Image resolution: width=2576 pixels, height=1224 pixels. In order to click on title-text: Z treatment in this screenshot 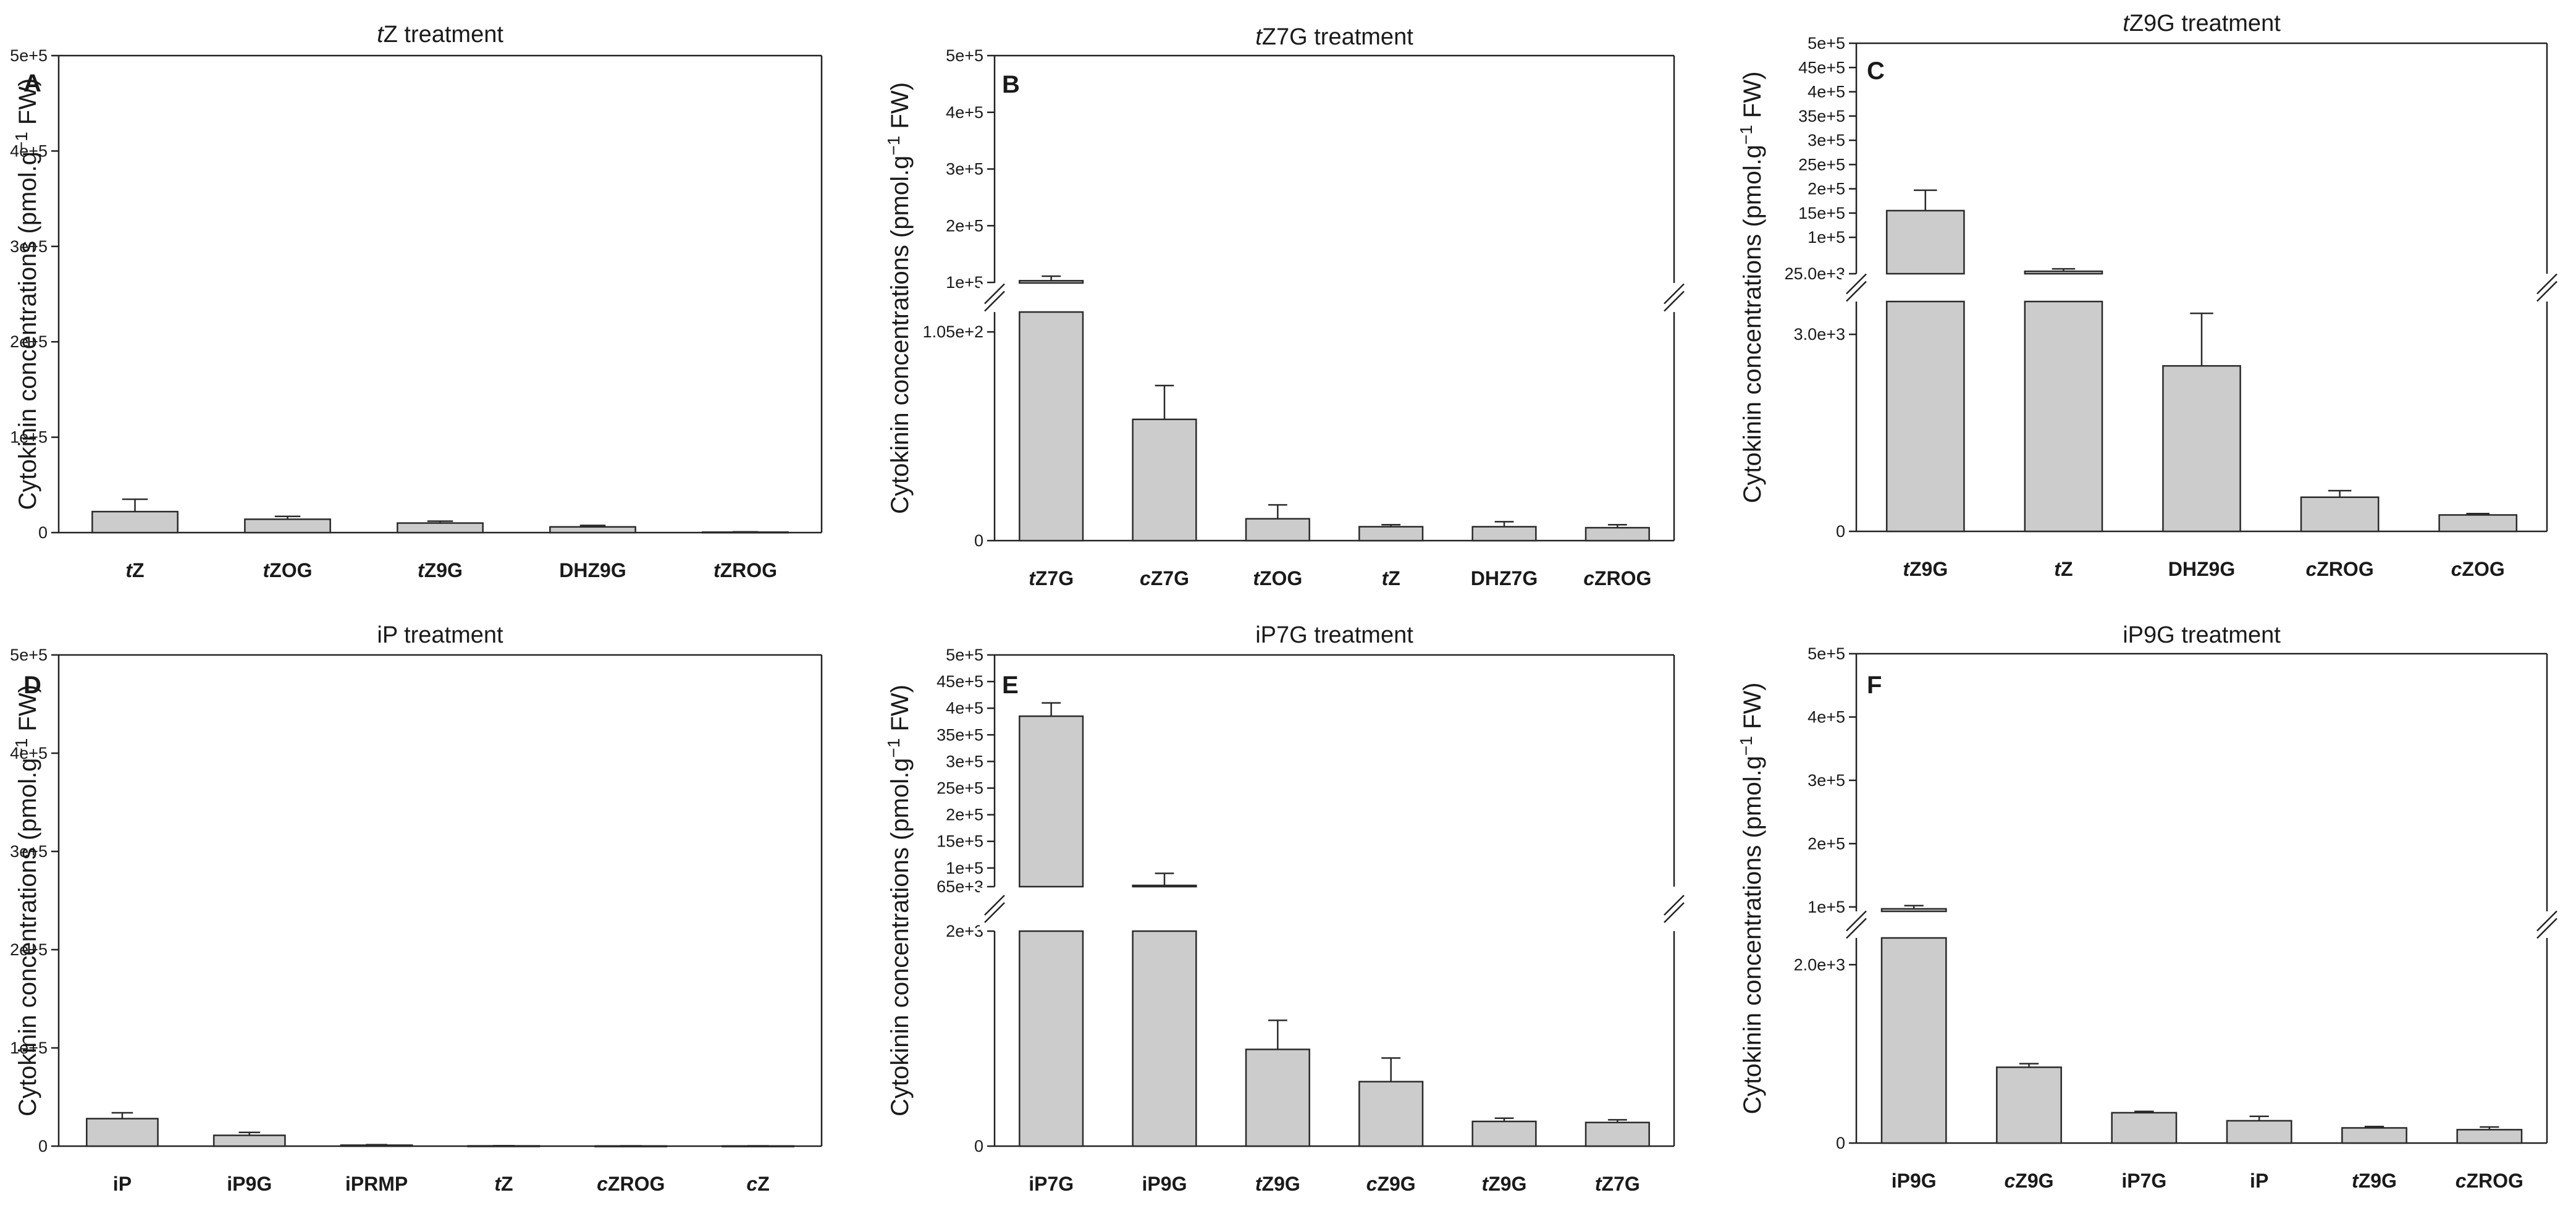, I will do `click(444, 35)`.